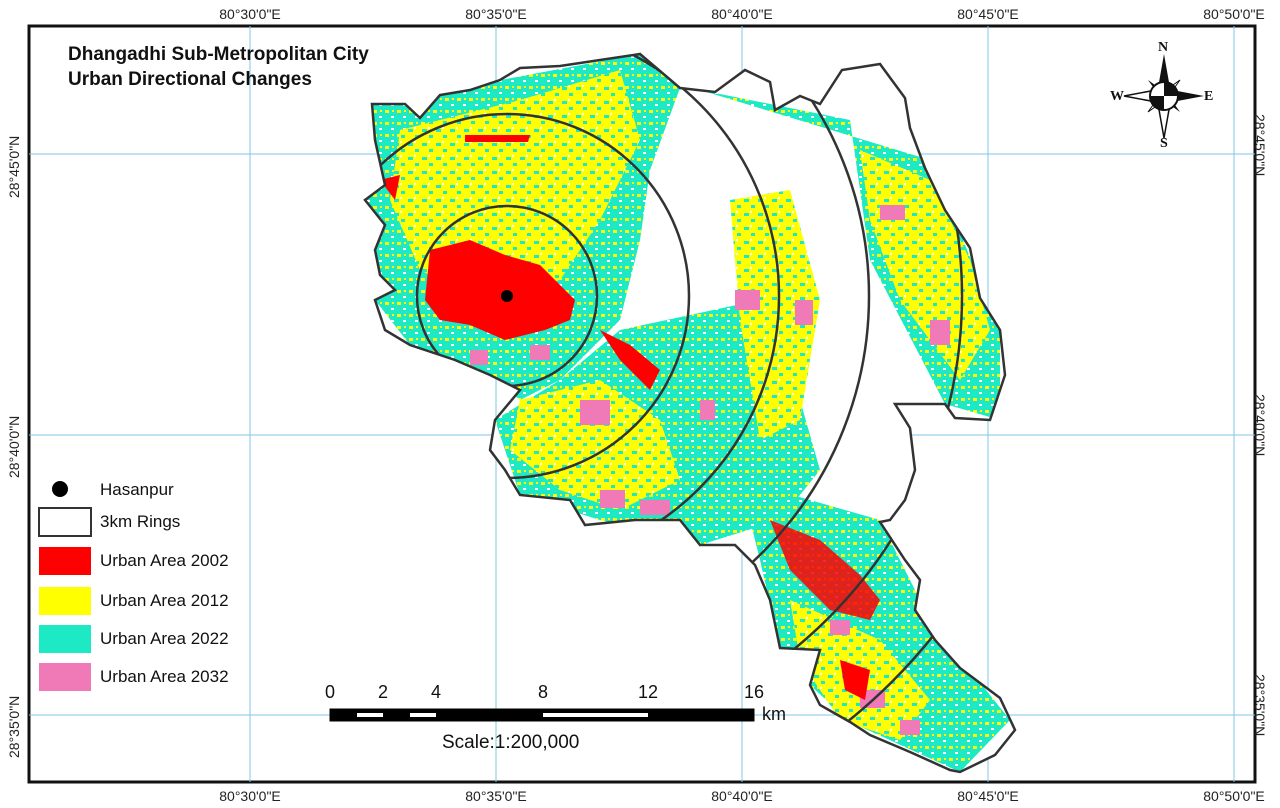 This screenshot has width=1280, height=808. I want to click on legend-2032-label: Urban Area 2032, so click(164, 676).